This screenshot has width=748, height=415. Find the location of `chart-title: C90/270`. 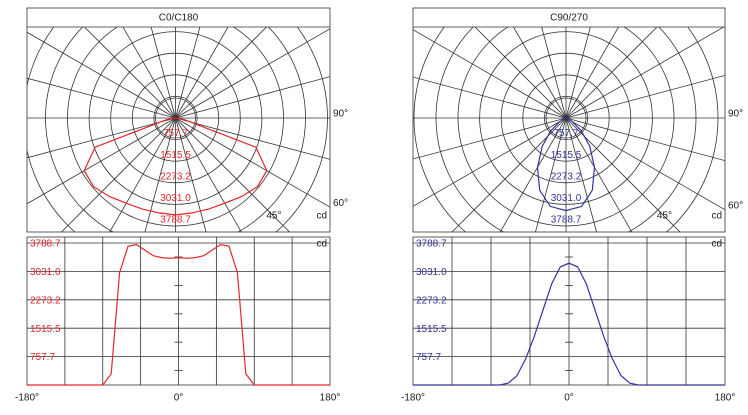

chart-title: C90/270 is located at coordinates (569, 18).